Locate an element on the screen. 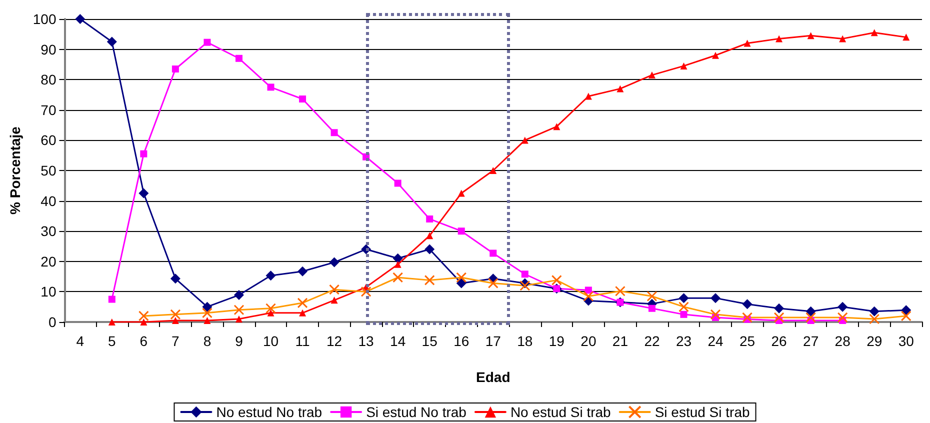 The height and width of the screenshot is (423, 930). x-tick-label: 19 is located at coordinates (556, 341).